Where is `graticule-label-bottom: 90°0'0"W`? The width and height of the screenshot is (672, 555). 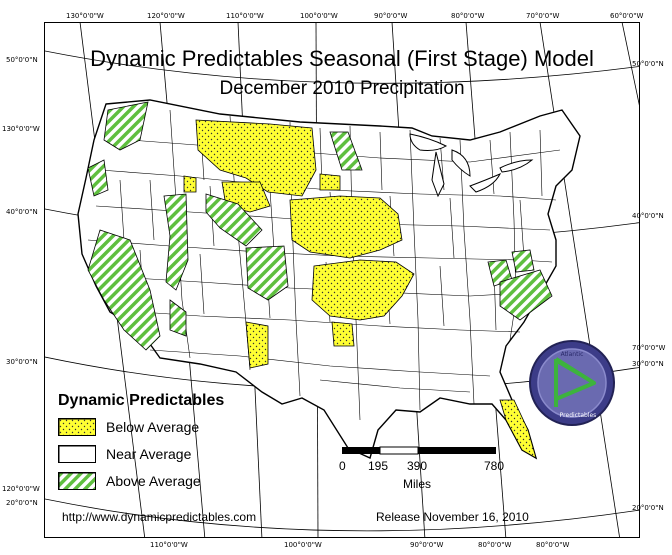
graticule-label-bottom: 90°0'0"W is located at coordinates (427, 545).